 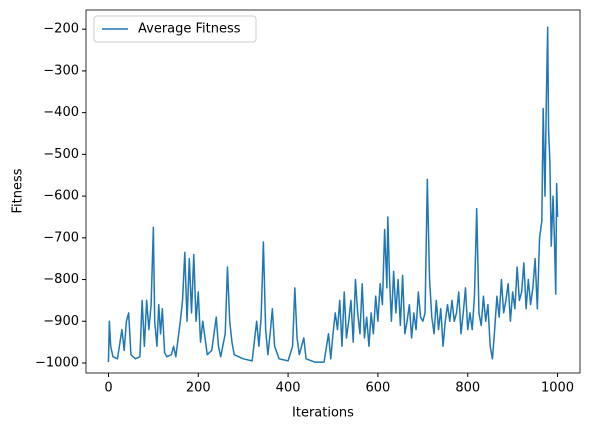 What do you see at coordinates (57, 362) in the screenshot?
I see `y-tick-label: −1000` at bounding box center [57, 362].